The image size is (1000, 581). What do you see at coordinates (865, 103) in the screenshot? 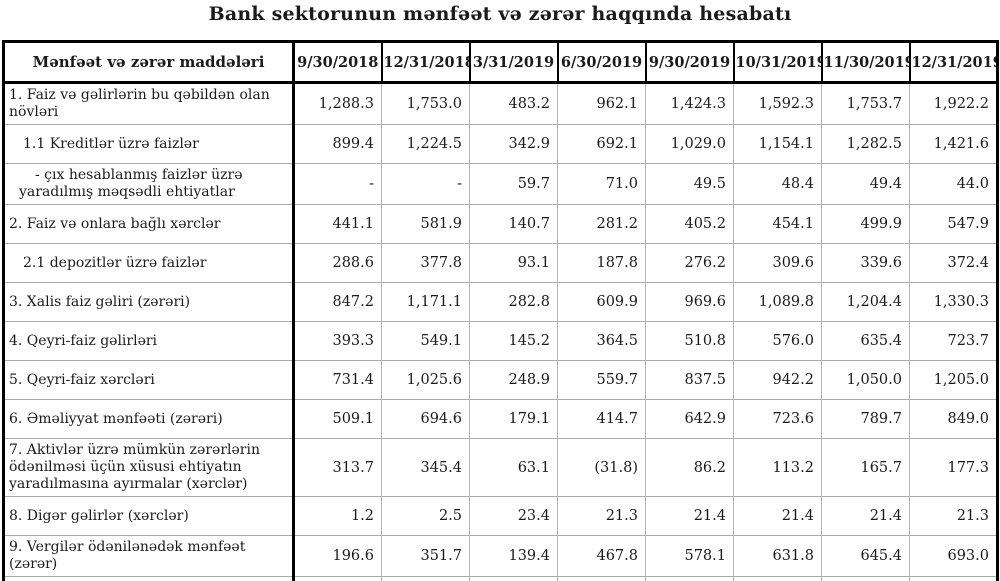
I see `value-cell: 1,753.7` at bounding box center [865, 103].